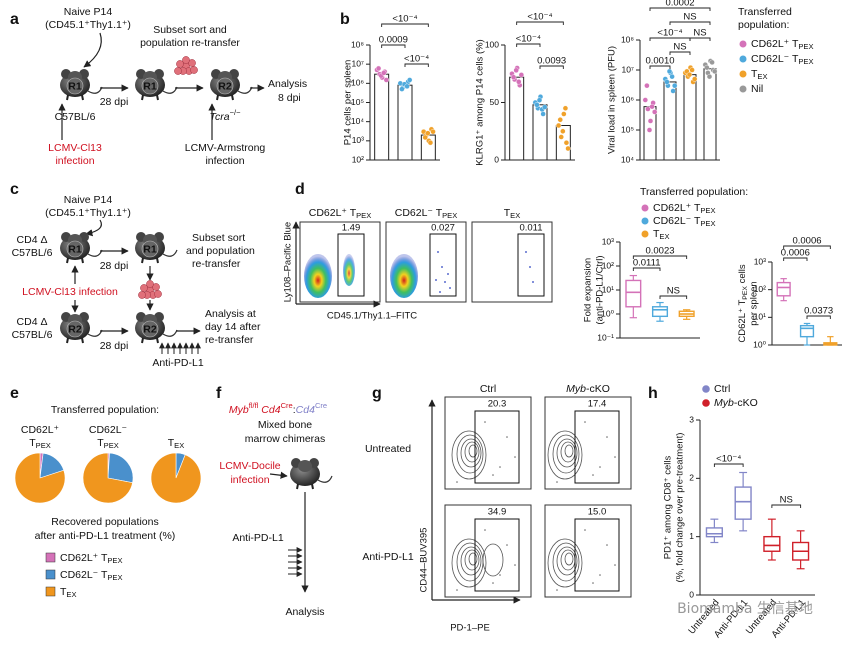 The width and height of the screenshot is (865, 649). Describe the element at coordinates (88, 200) in the screenshot. I see `label: Naive P14` at that location.